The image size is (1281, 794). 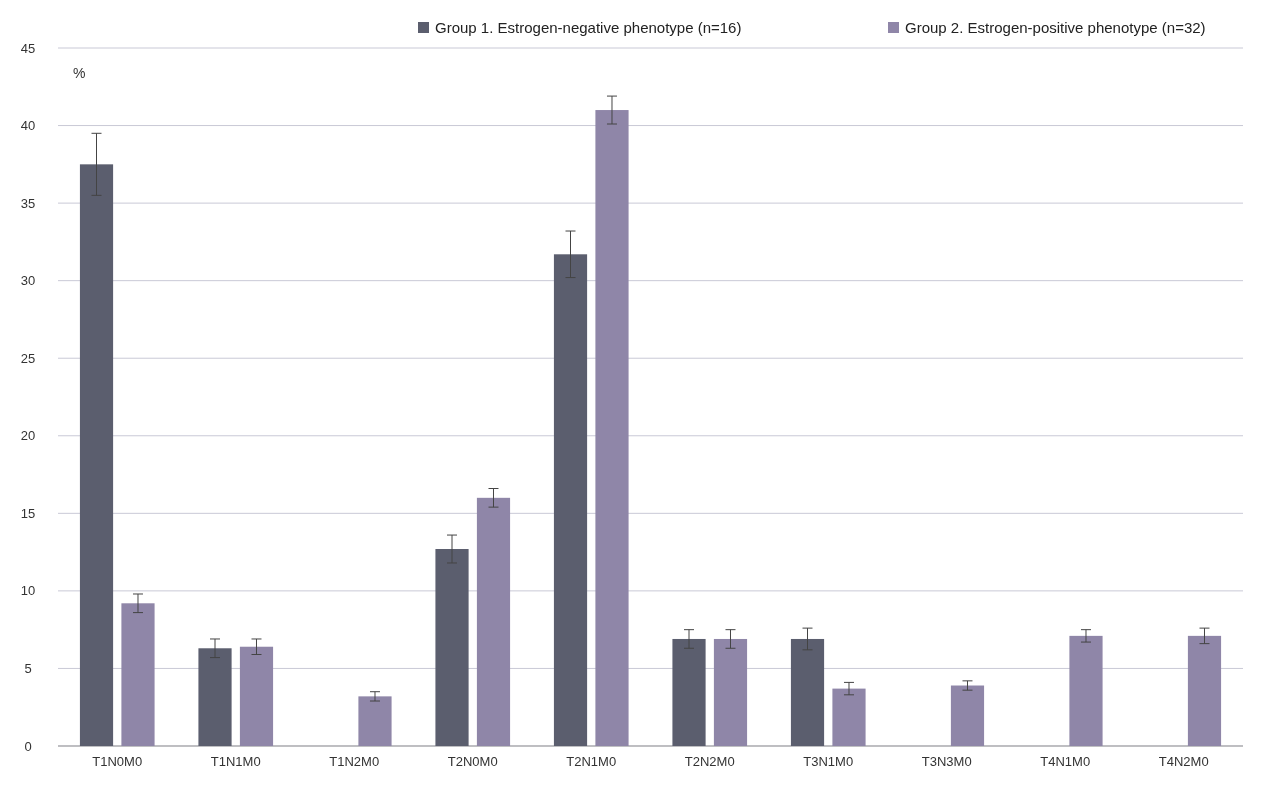 What do you see at coordinates (1065, 761) in the screenshot?
I see `x-tick-label: T4N1M0` at bounding box center [1065, 761].